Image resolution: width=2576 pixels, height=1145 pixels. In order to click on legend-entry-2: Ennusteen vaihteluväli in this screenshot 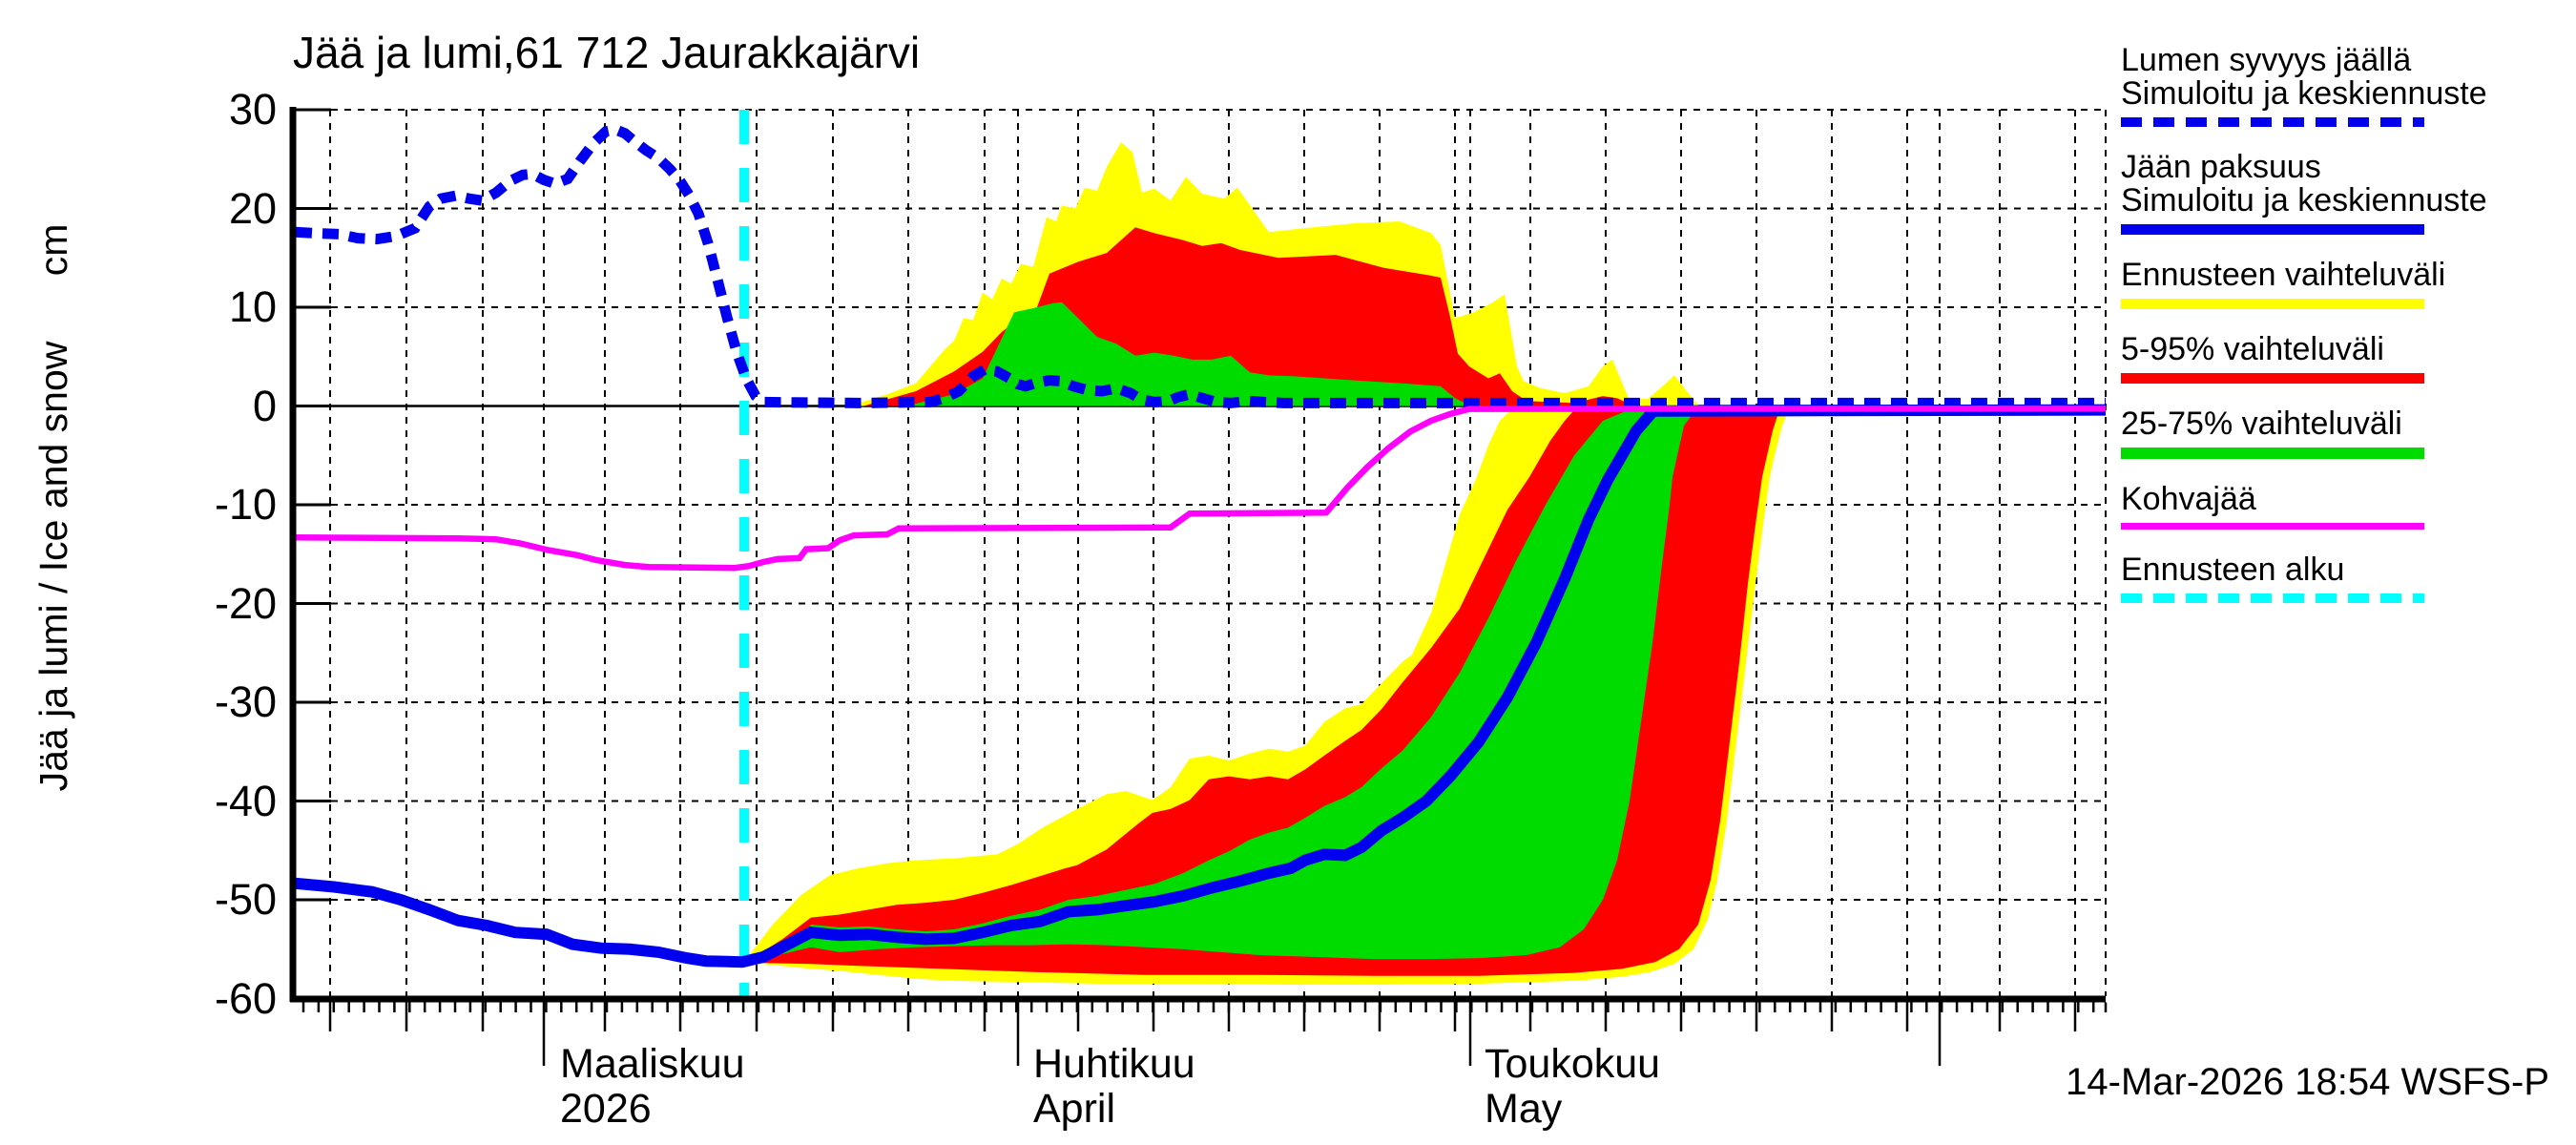, I will do `click(2321, 284)`.